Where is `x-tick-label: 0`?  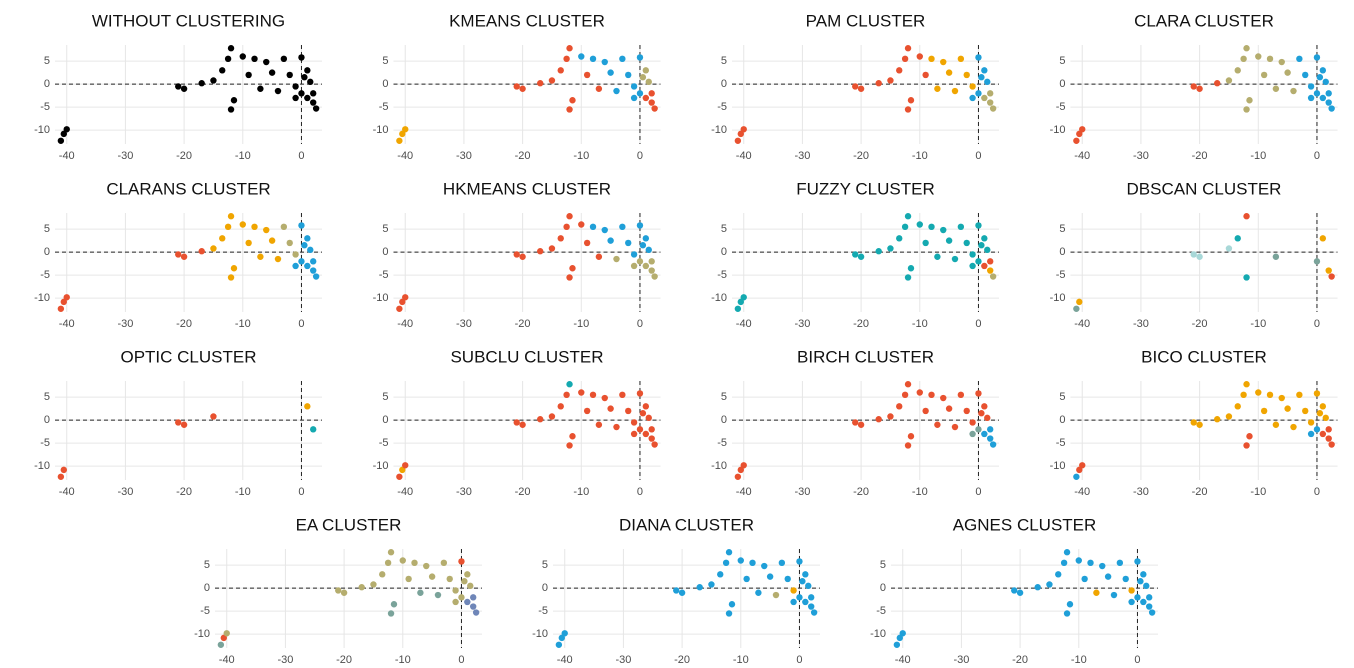 x-tick-label: 0 is located at coordinates (799, 660).